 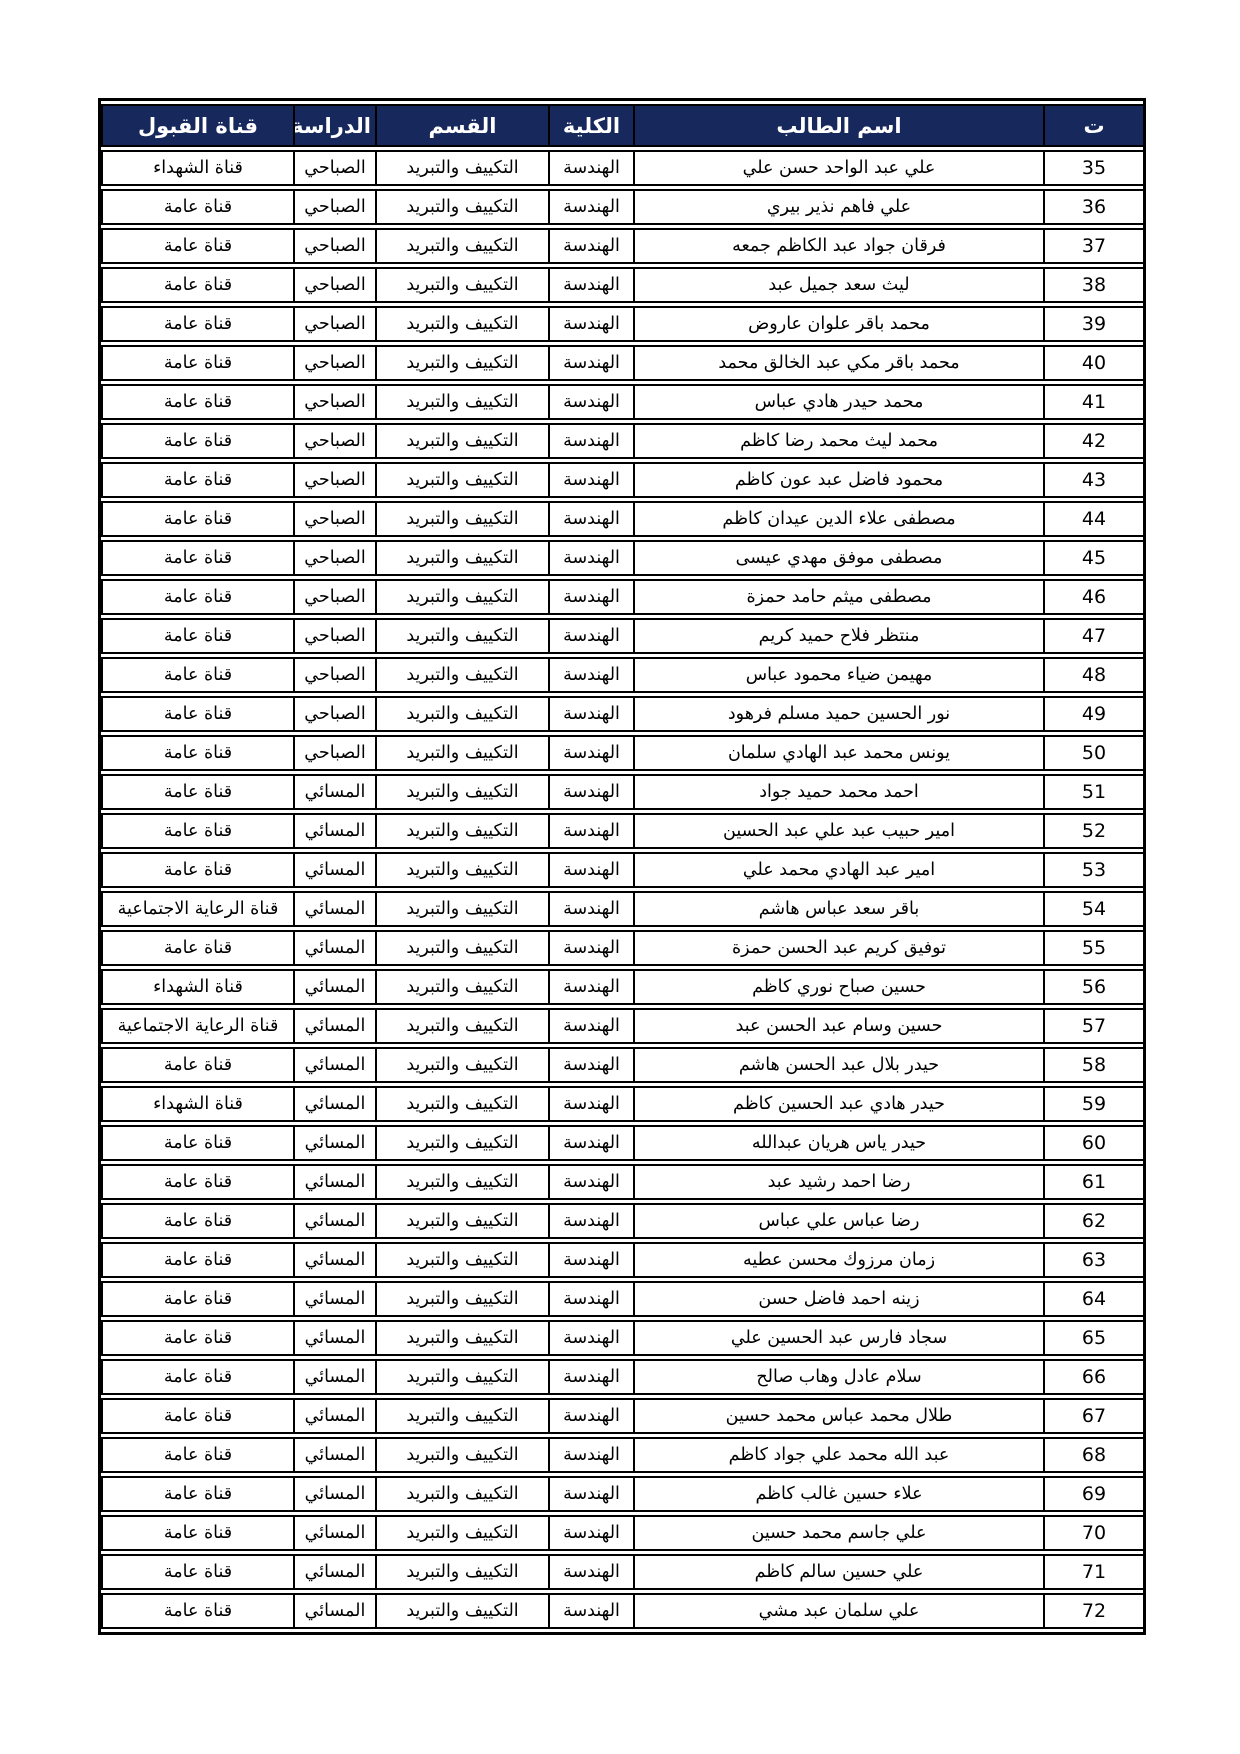 What do you see at coordinates (1093, 909) in the screenshot?
I see `cell-number: 54` at bounding box center [1093, 909].